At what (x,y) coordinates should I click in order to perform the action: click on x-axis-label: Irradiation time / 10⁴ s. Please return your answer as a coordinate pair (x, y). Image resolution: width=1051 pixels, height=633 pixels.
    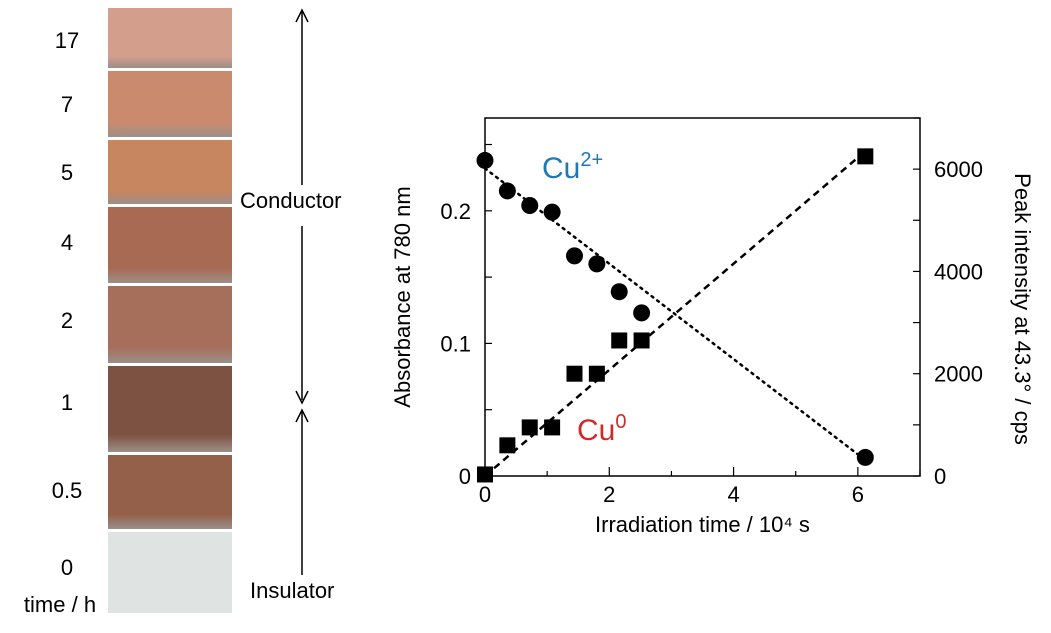
    Looking at the image, I should click on (702, 524).